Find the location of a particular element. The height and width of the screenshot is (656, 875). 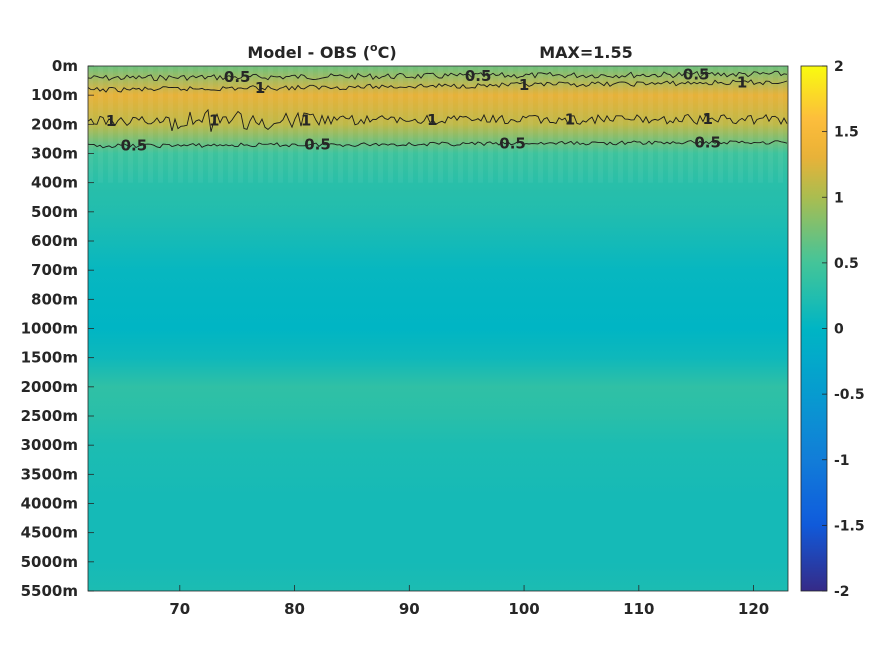

y-tick-label: 500m is located at coordinates (54, 212).